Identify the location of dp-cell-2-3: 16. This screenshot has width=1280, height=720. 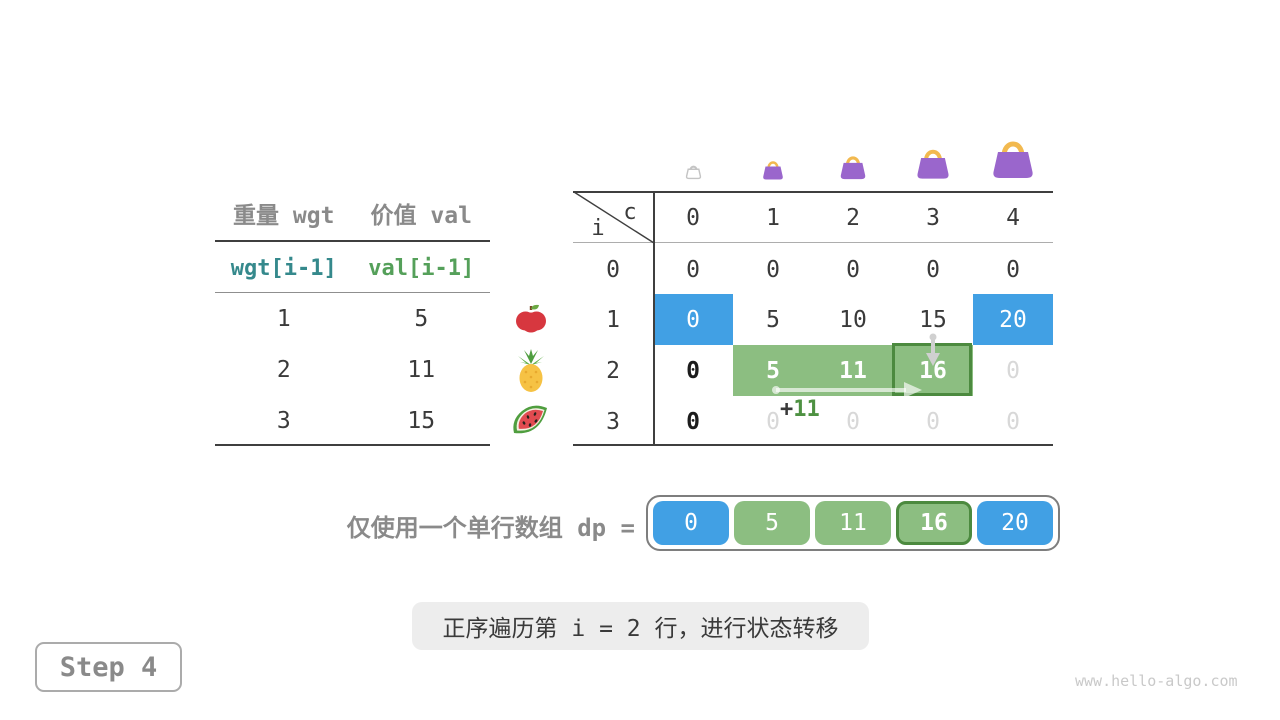
(933, 371).